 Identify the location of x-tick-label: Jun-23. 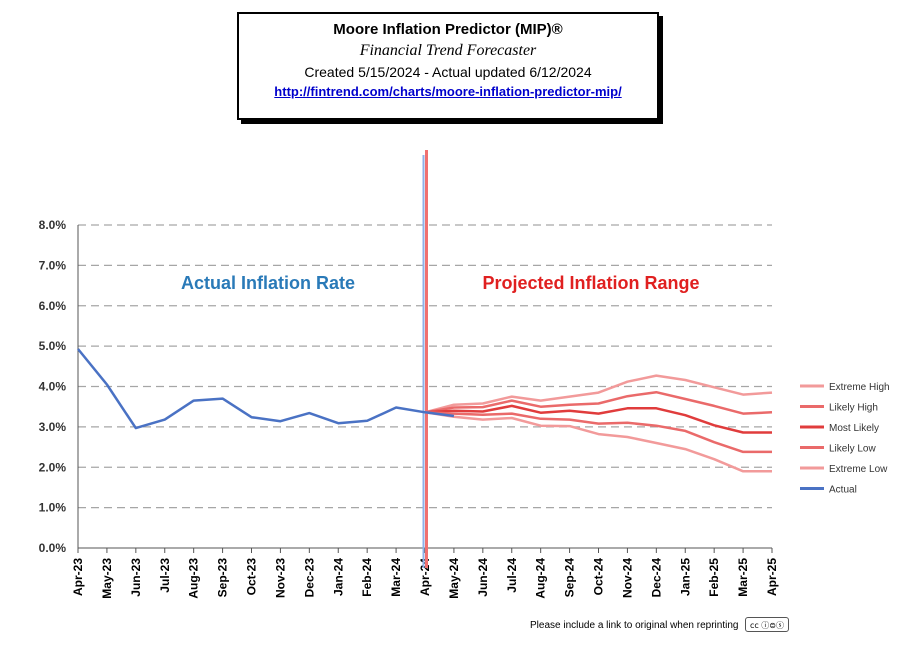
(136, 577).